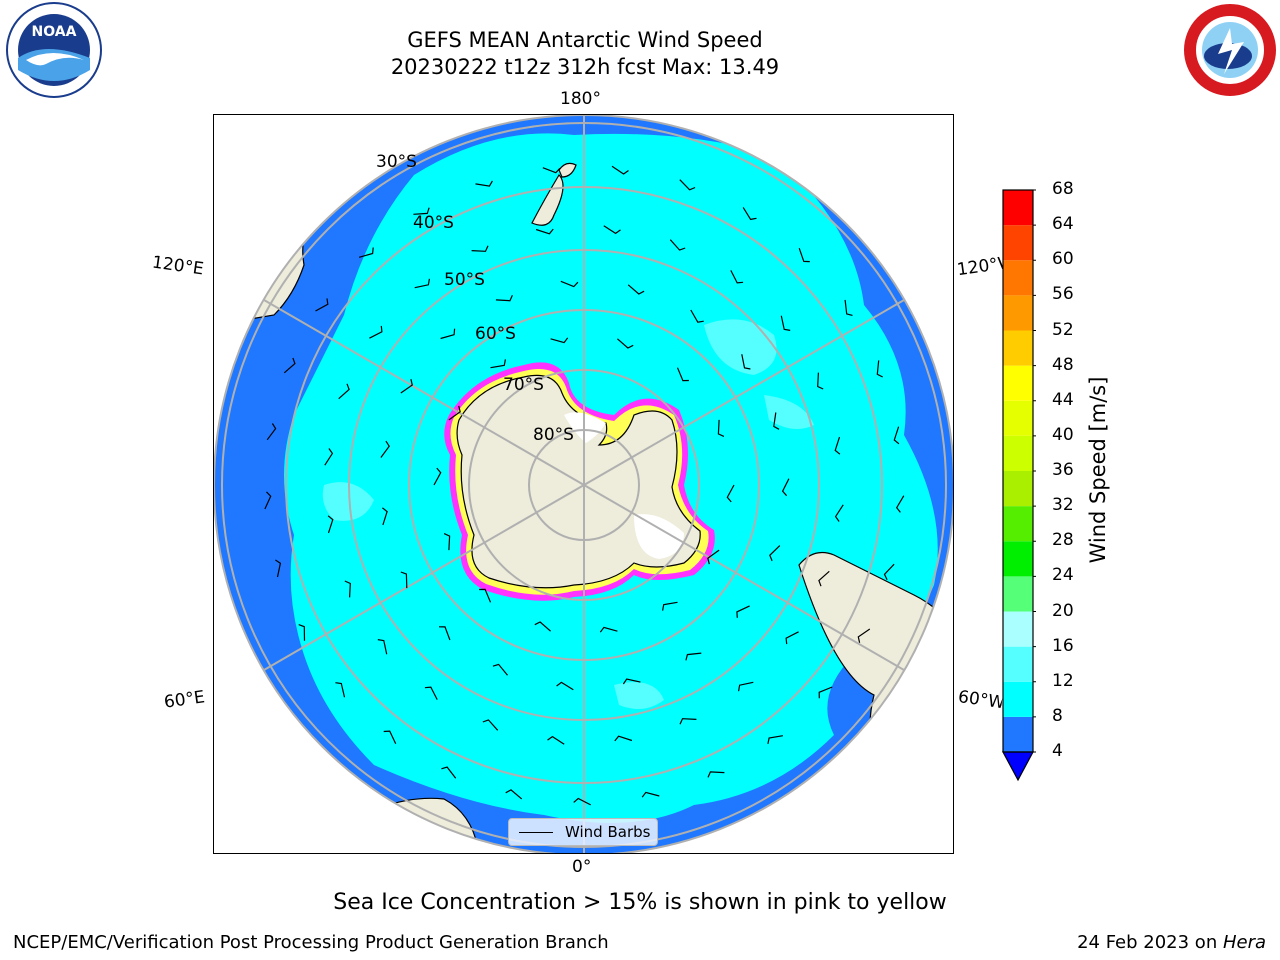 This screenshot has height=960, width=1280. What do you see at coordinates (1063, 610) in the screenshot?
I see `colorbar-tick-label: 20` at bounding box center [1063, 610].